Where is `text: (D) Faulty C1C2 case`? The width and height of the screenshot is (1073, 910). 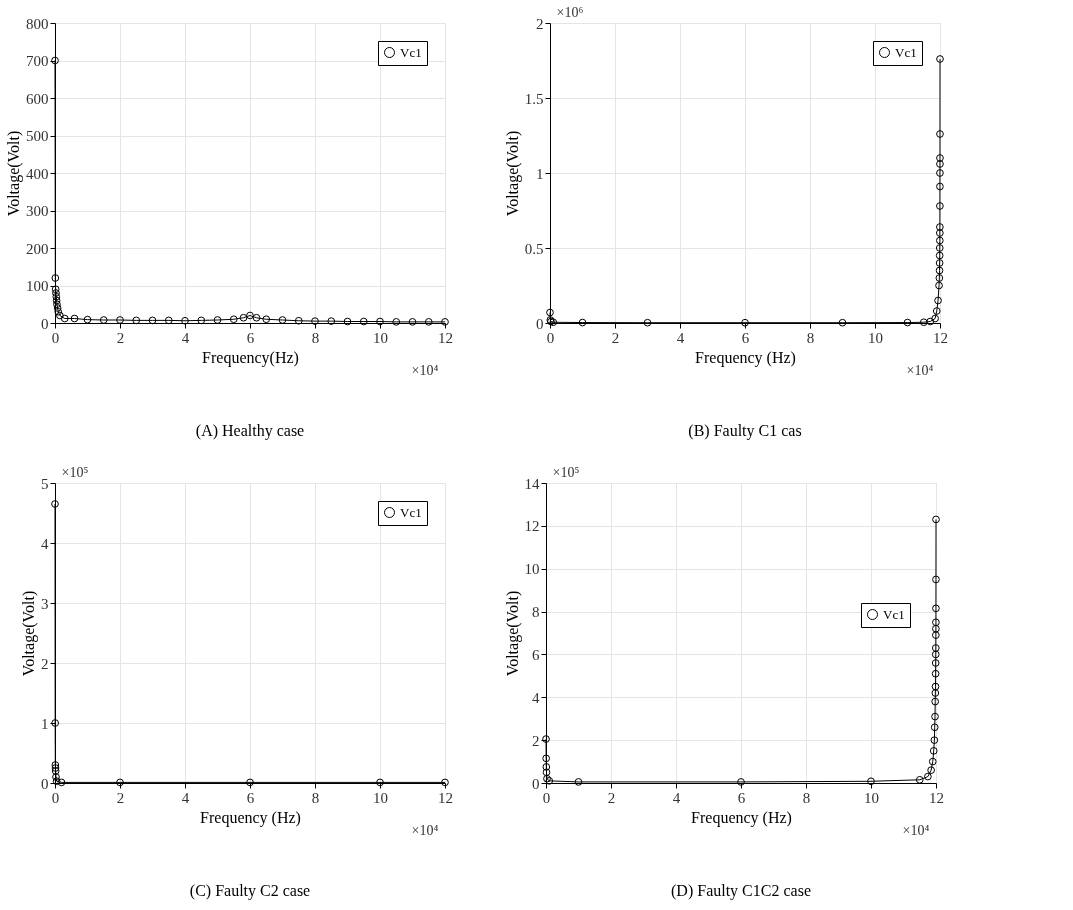
text: (D) Faulty C1C2 case is located at coordinates (741, 891).